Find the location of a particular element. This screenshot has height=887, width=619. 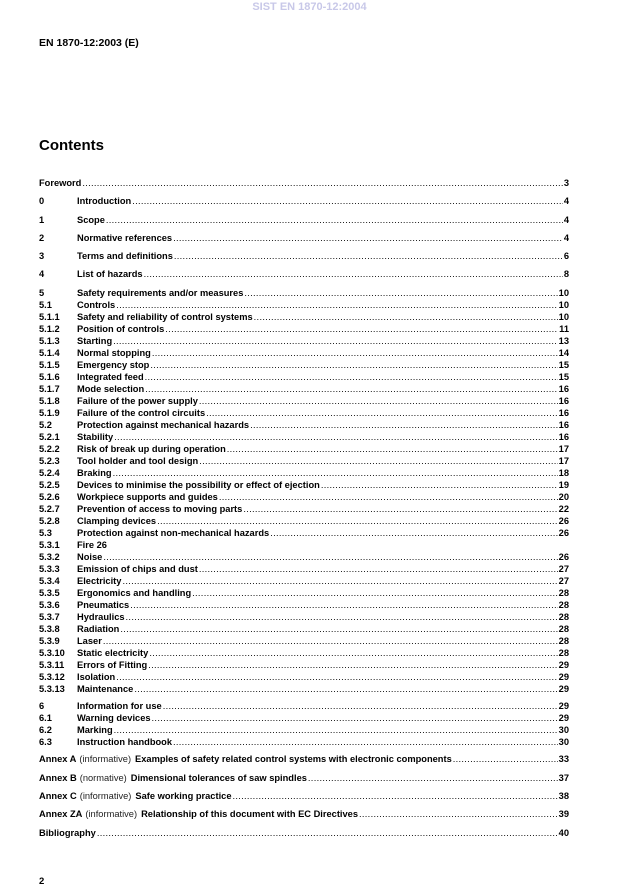

entry-page: 15 is located at coordinates (563, 364).